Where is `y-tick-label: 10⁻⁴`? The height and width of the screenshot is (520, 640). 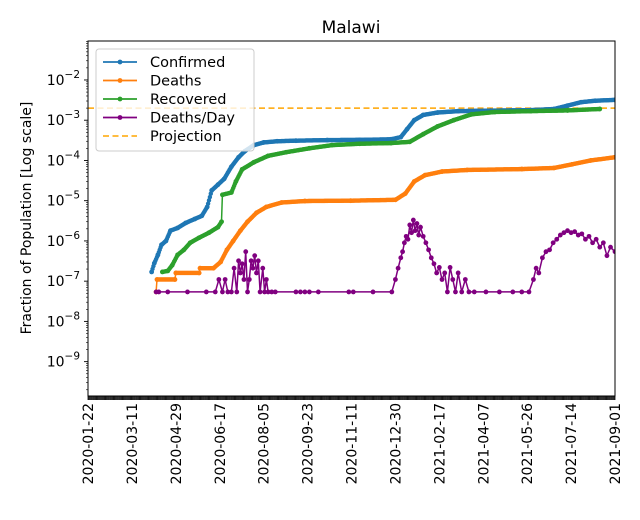
y-tick-label: 10⁻⁴ is located at coordinates (64, 159).